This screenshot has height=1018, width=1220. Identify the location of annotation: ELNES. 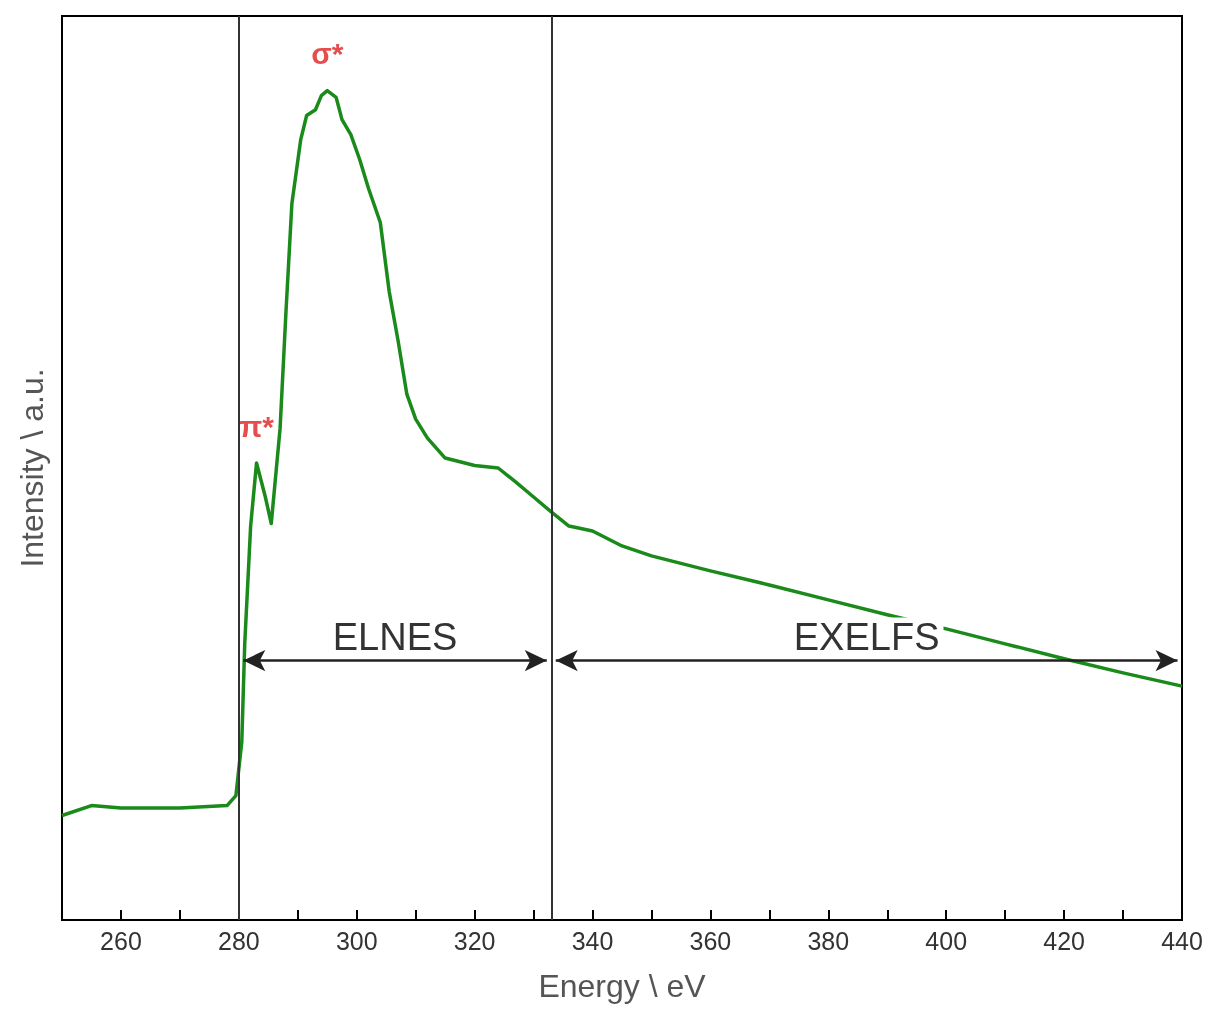
(395, 636).